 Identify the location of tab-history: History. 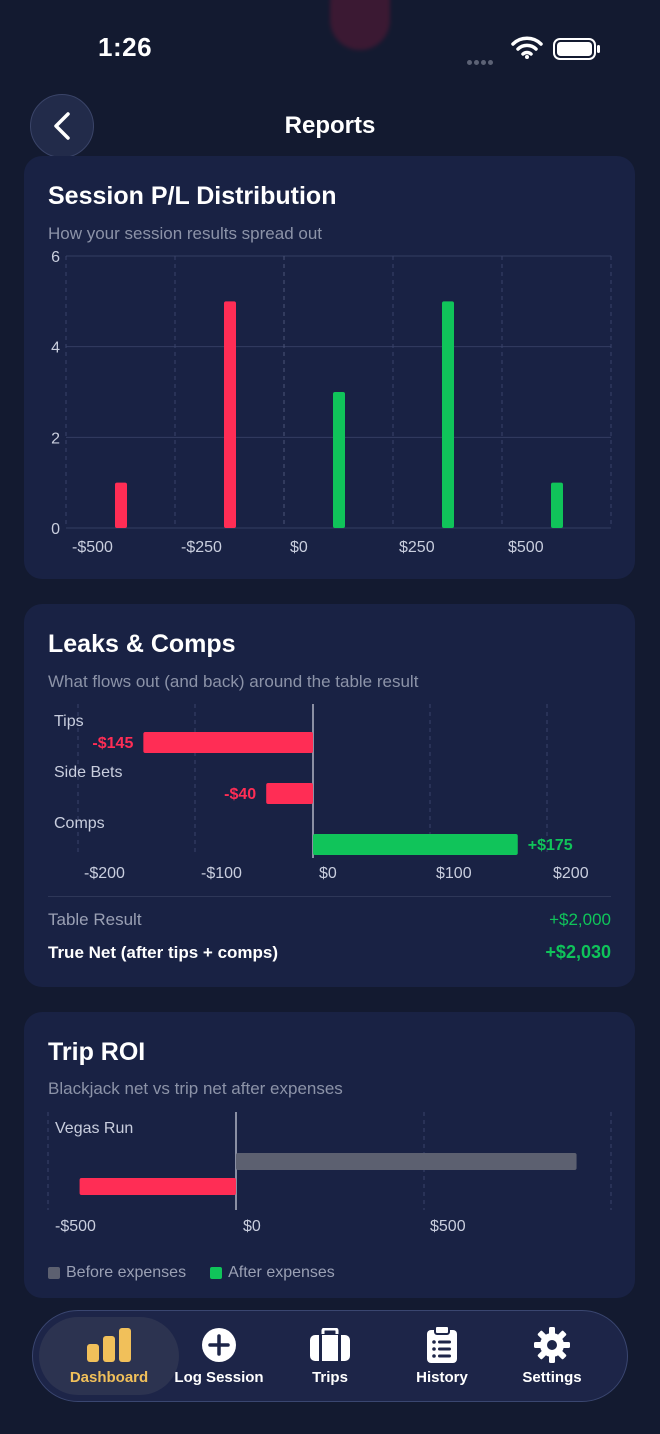
(442, 1356).